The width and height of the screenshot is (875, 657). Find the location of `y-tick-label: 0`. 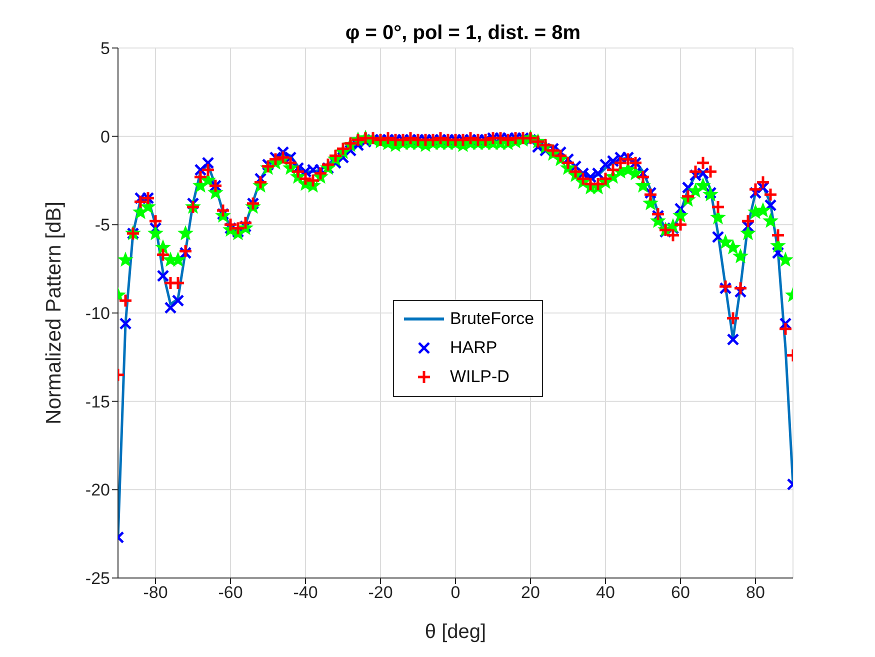

y-tick-label: 0 is located at coordinates (105, 136).